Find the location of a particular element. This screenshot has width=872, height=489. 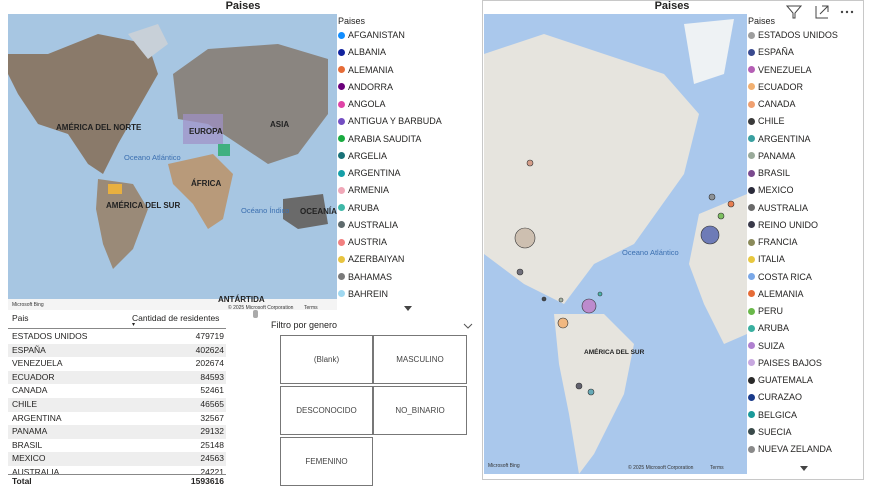

cell-value: 24221 is located at coordinates (212, 470).